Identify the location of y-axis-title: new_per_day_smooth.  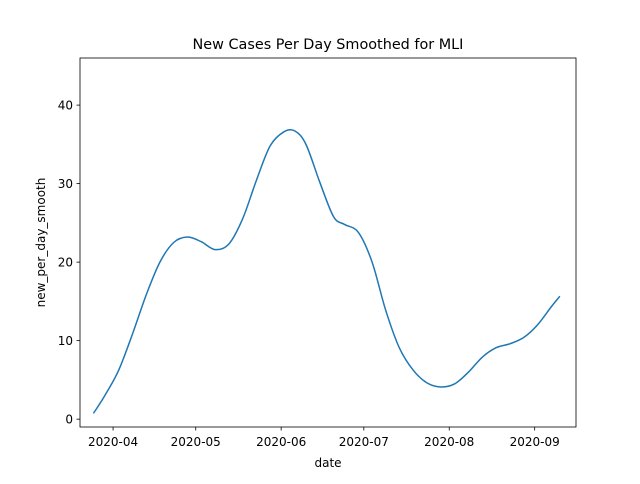
(41, 243).